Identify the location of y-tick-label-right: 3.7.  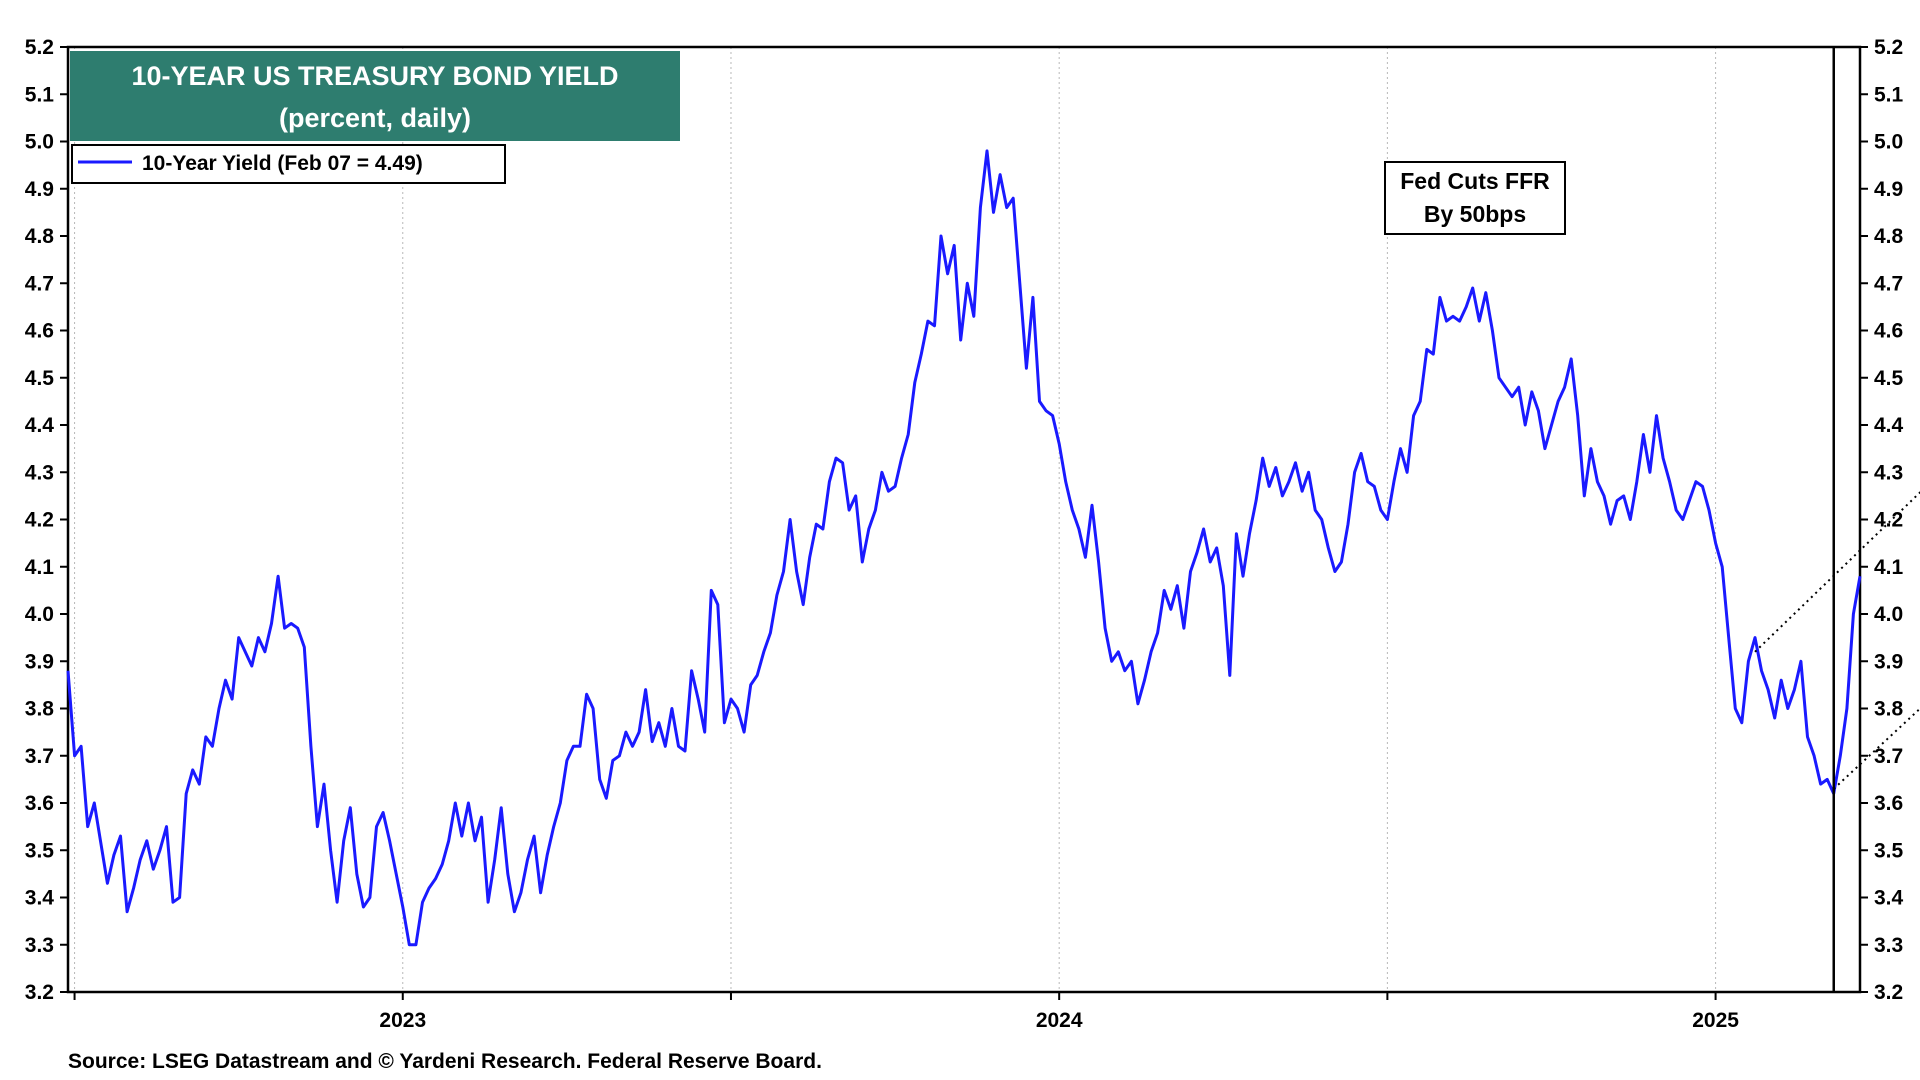
(1888, 756).